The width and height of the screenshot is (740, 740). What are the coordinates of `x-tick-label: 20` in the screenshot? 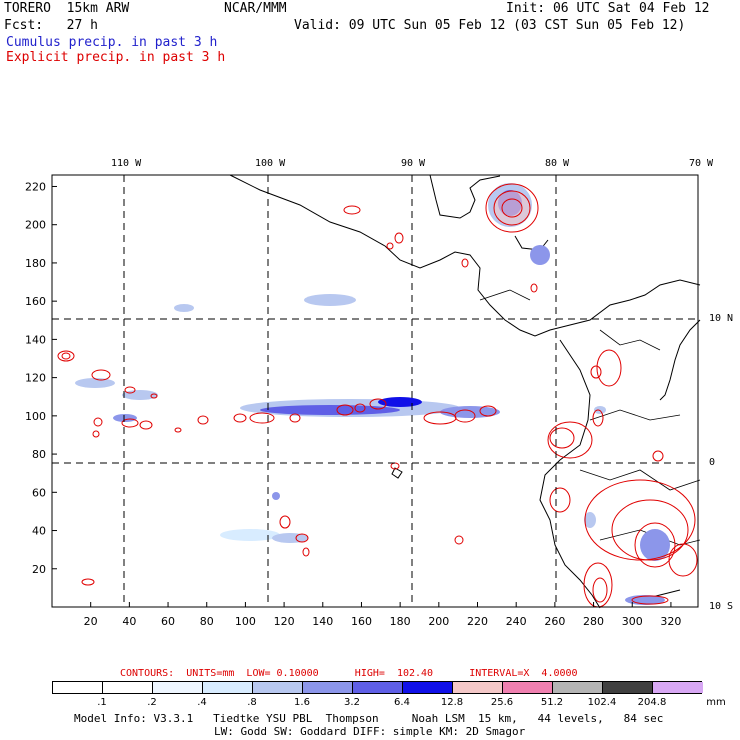 It's located at (91, 621).